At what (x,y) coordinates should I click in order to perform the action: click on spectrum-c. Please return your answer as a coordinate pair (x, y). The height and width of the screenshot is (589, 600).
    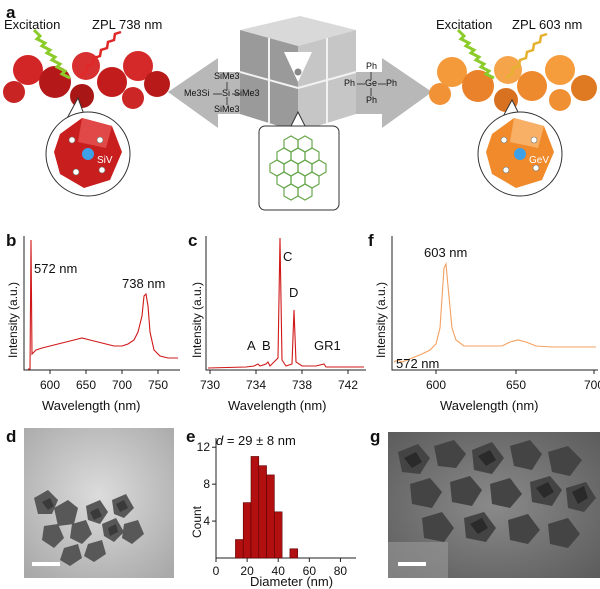
    Looking at the image, I should click on (285, 305).